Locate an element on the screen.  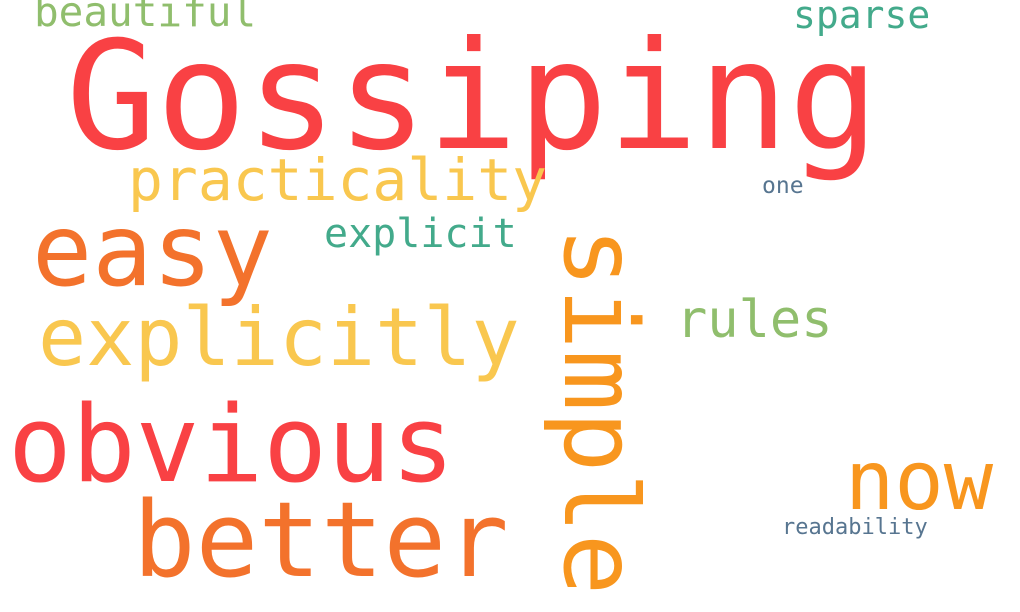
word-easy: easy is located at coordinates (152, 250).